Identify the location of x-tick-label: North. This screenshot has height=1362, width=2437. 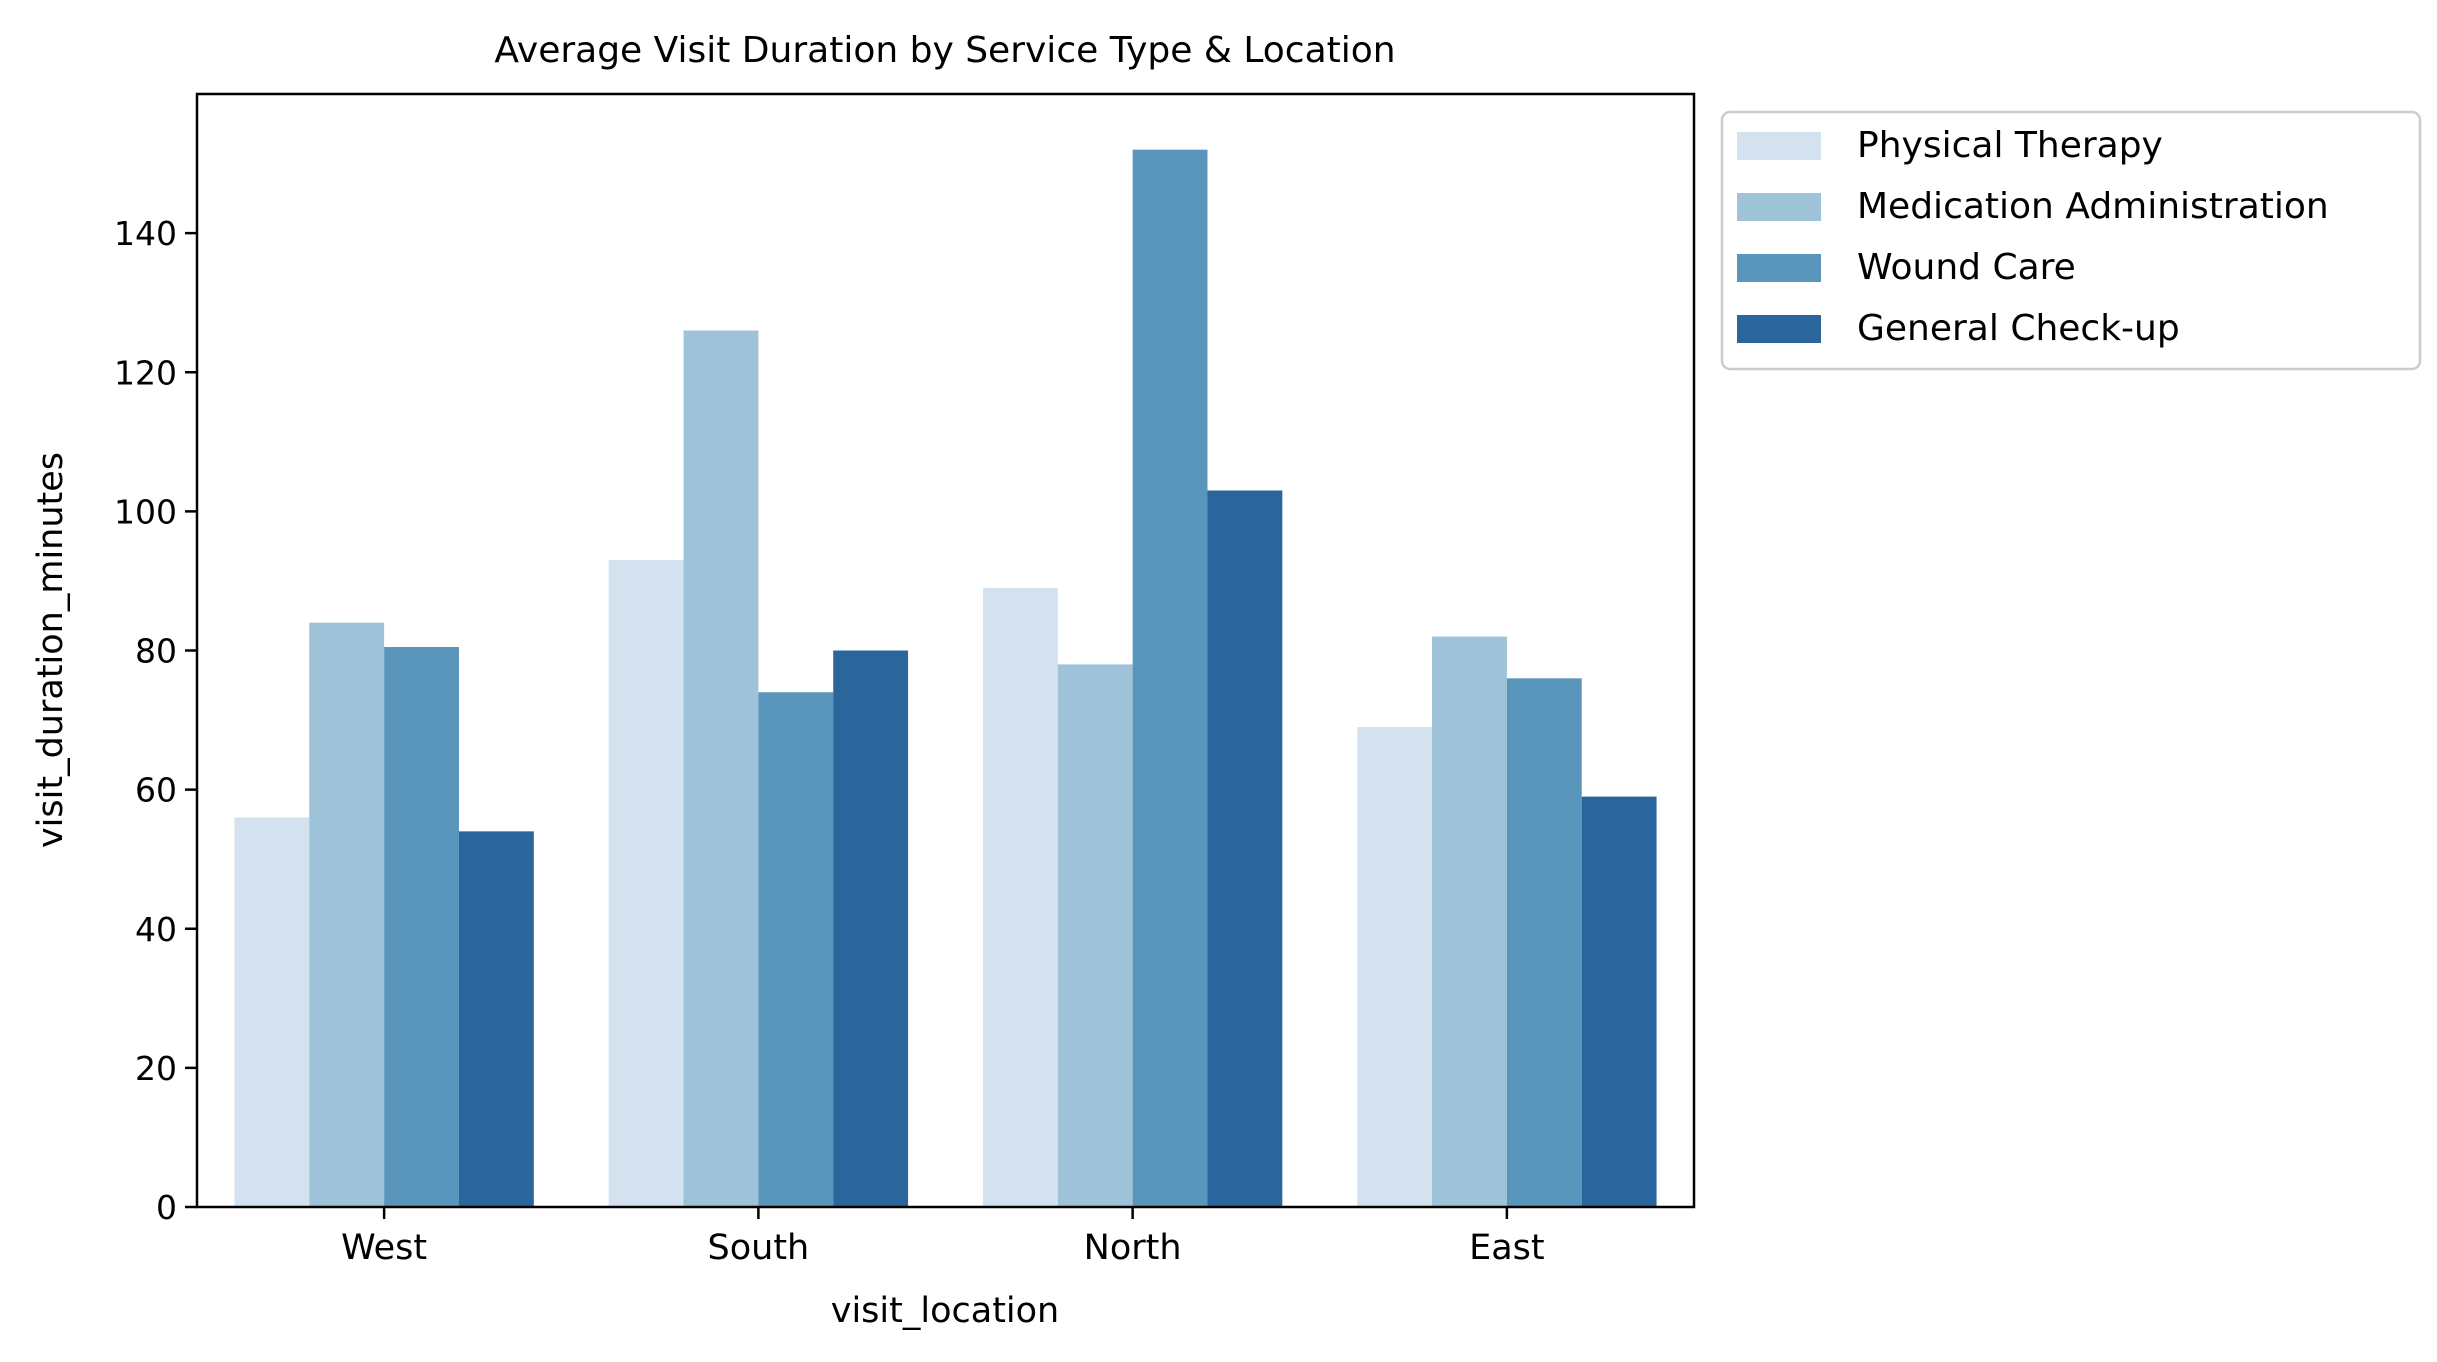
(1133, 1248).